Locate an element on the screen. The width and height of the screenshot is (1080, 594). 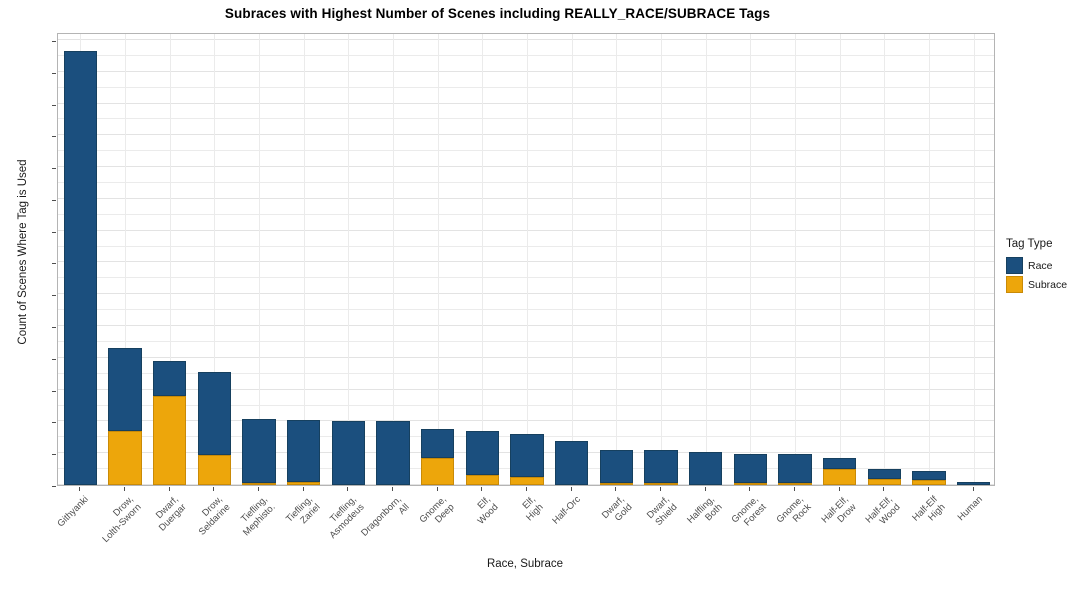
legend-swatch-subrace is located at coordinates (1014, 284).